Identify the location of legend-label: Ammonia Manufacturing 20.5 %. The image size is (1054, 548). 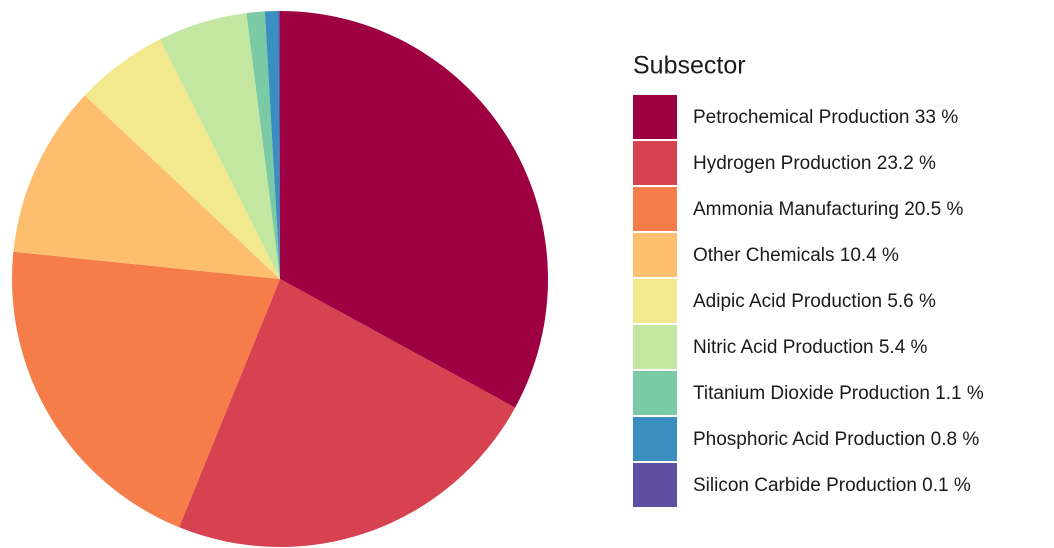
(828, 209).